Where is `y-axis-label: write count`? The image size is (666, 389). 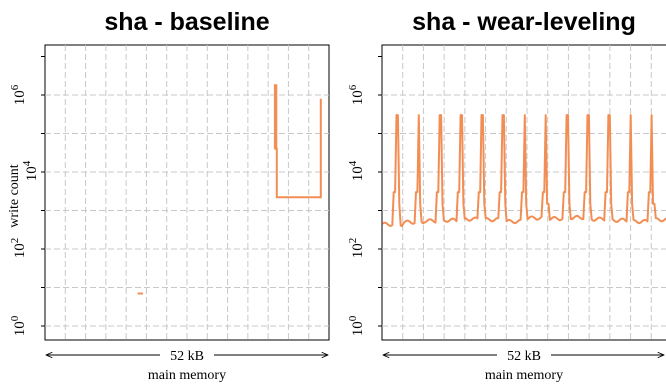
y-axis-label: write count is located at coordinates (14, 195).